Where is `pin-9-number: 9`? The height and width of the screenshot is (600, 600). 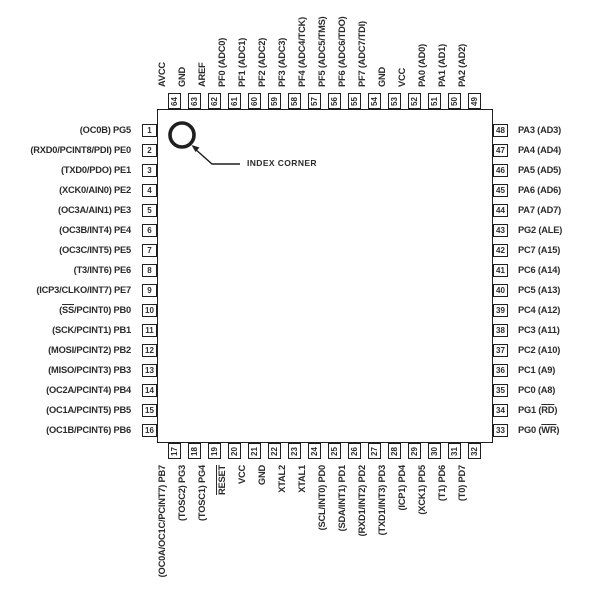
pin-9-number: 9 is located at coordinates (149, 290).